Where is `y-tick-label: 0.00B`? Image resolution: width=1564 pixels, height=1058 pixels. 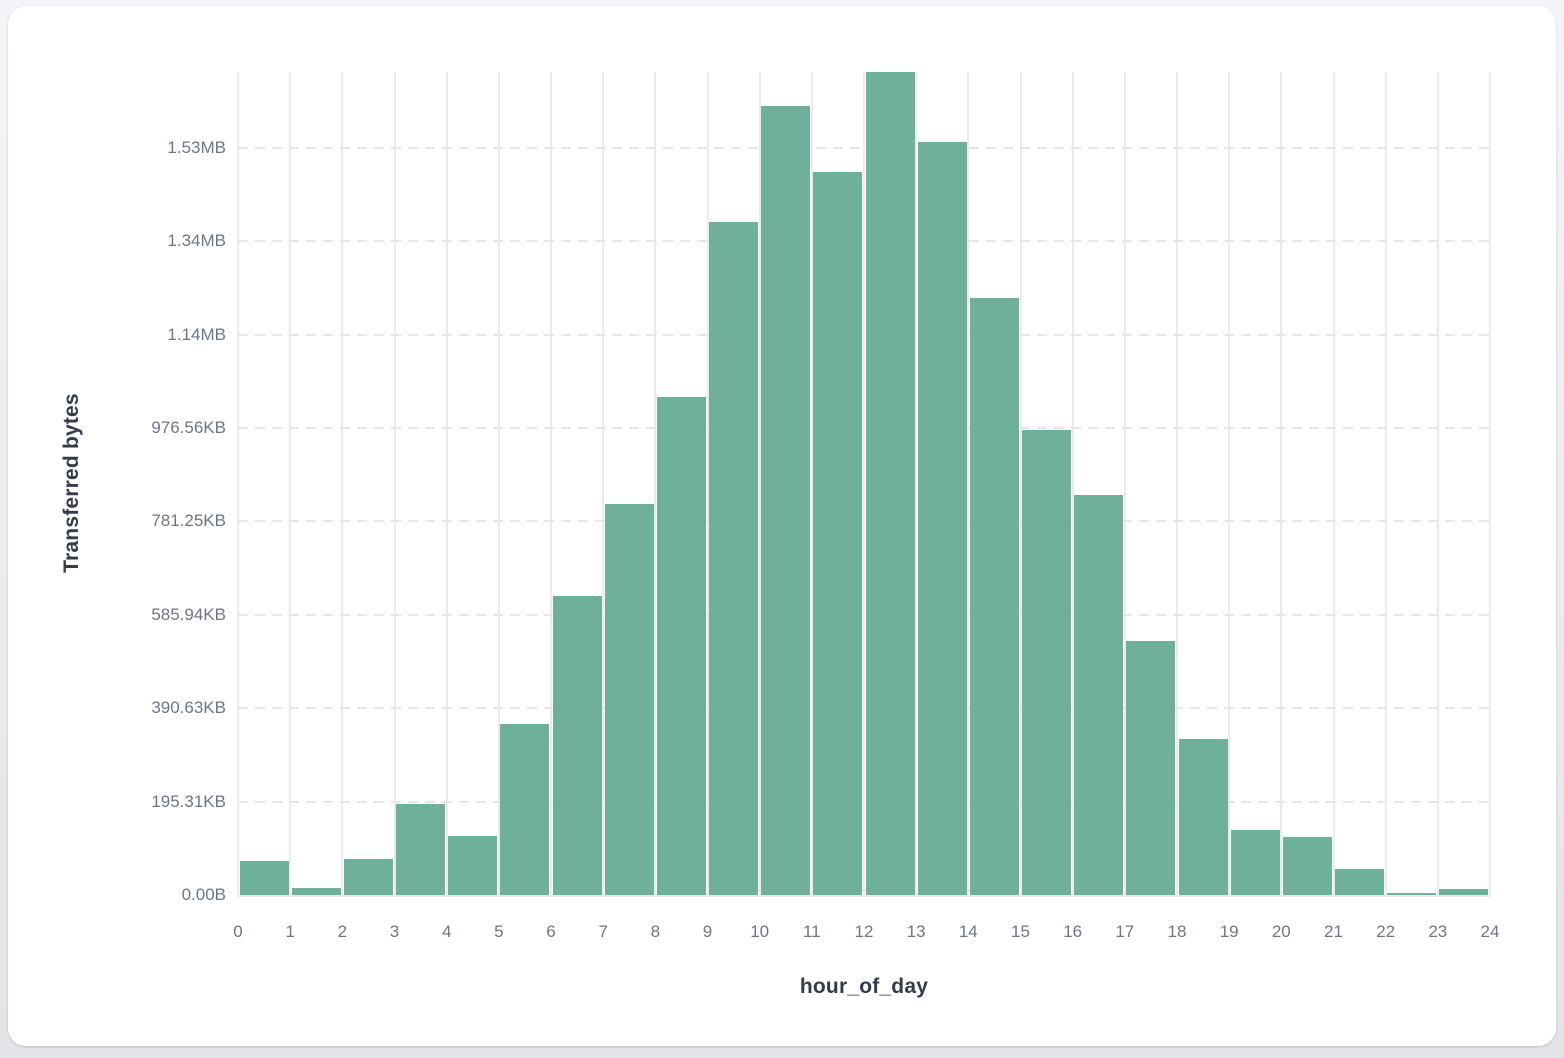
y-tick-label: 0.00B is located at coordinates (203, 894).